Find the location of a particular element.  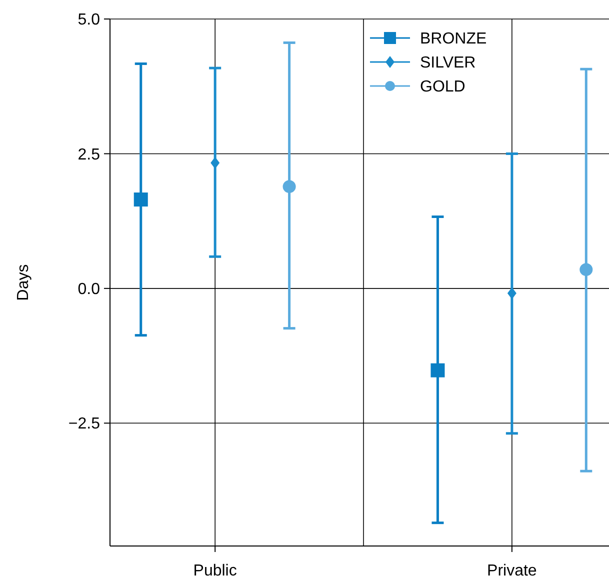

x-tick-label: Private is located at coordinates (512, 571).